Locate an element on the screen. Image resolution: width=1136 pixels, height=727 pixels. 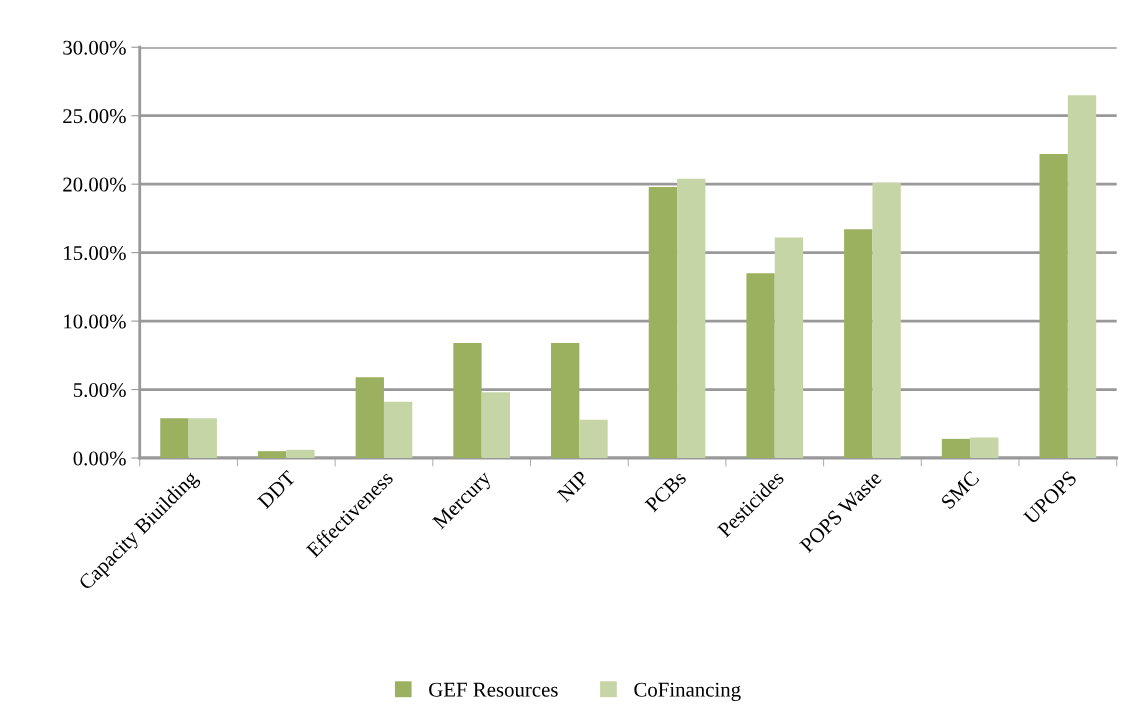
y-tick-label: 25.00% is located at coordinates (94, 116).